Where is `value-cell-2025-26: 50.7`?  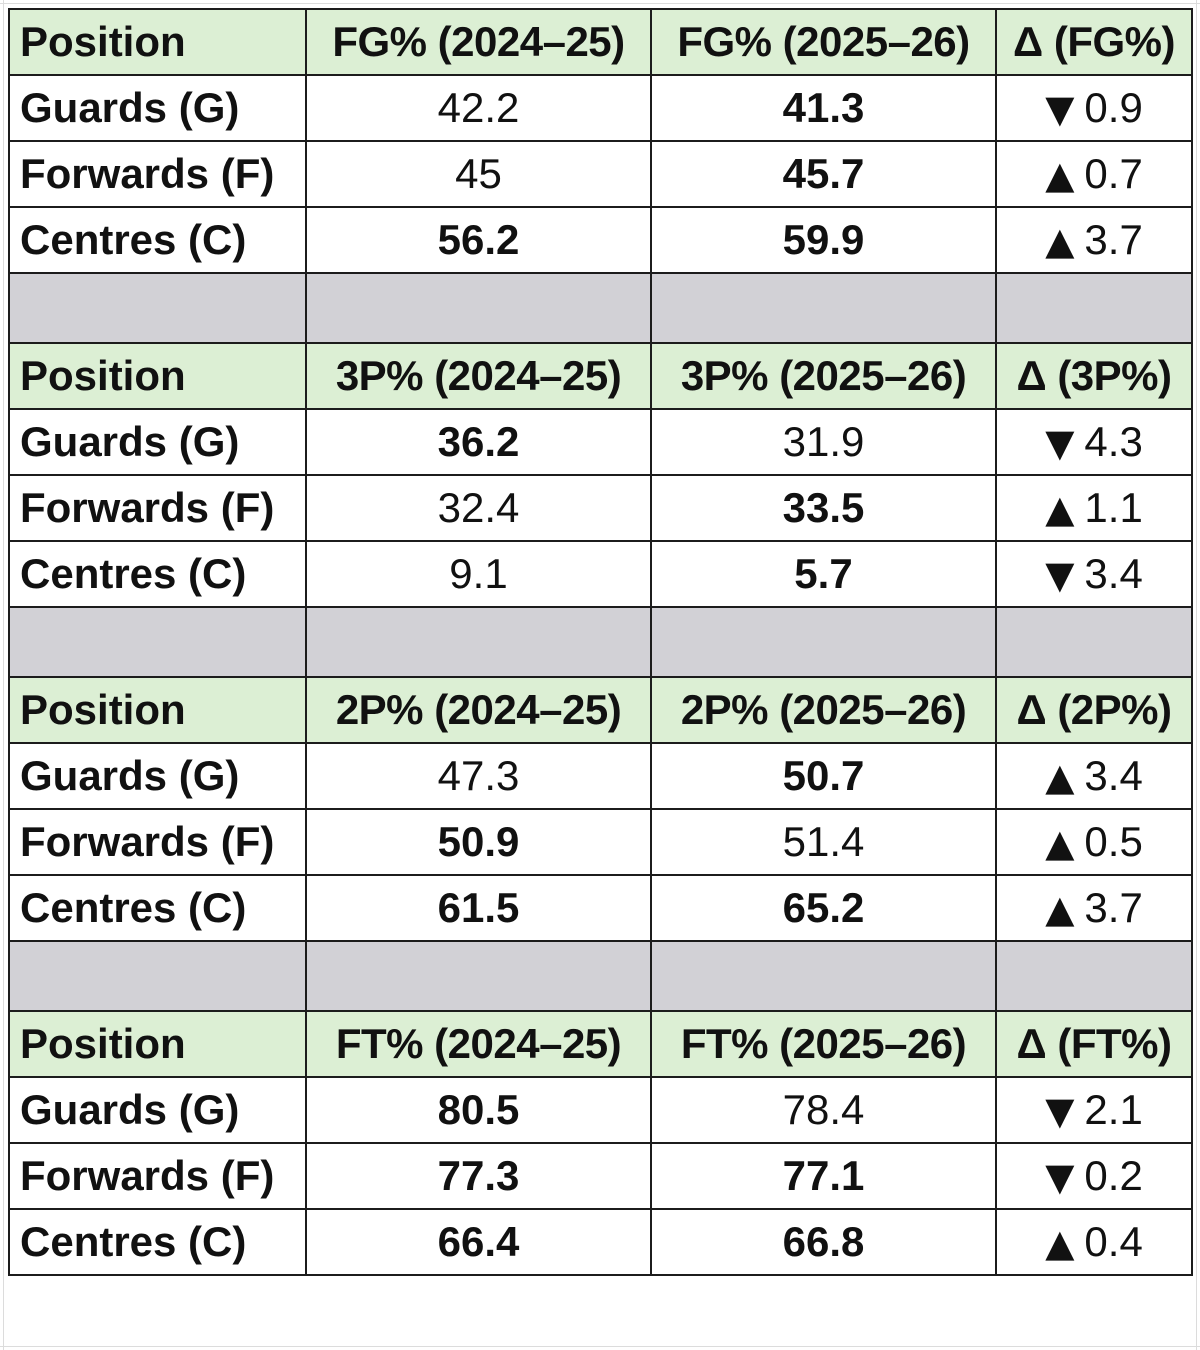 value-cell-2025-26: 50.7 is located at coordinates (823, 776).